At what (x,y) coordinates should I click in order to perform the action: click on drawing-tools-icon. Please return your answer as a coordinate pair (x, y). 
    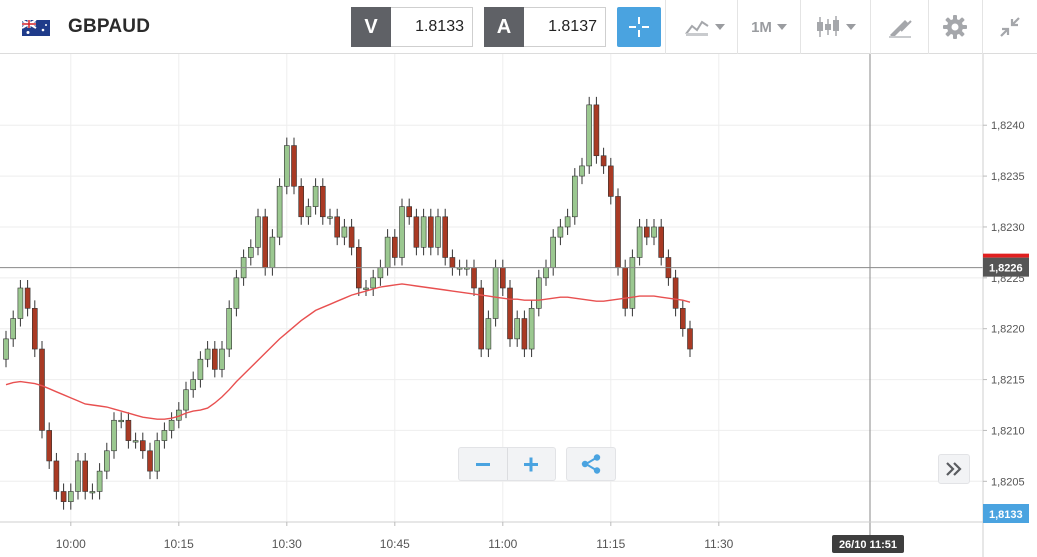
    Looking at the image, I should click on (900, 29).